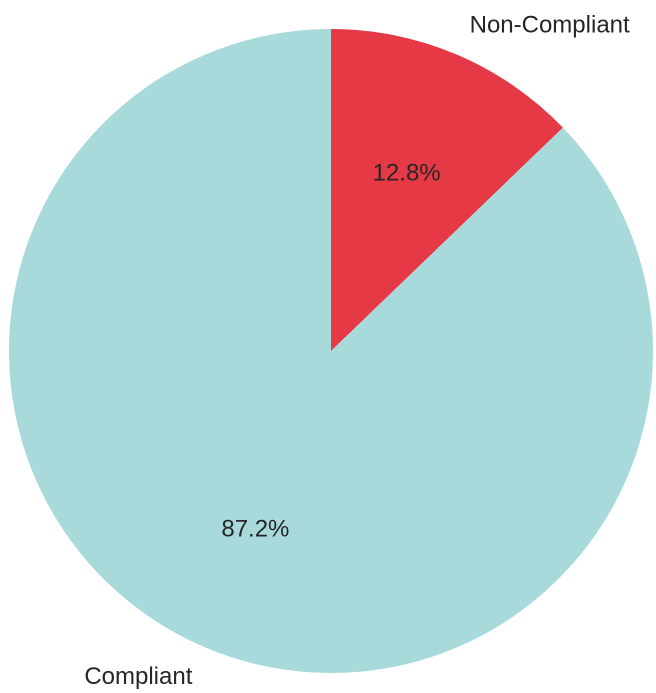 The image size is (656, 693). I want to click on pie-category-label: Non-Compliant, so click(550, 25).